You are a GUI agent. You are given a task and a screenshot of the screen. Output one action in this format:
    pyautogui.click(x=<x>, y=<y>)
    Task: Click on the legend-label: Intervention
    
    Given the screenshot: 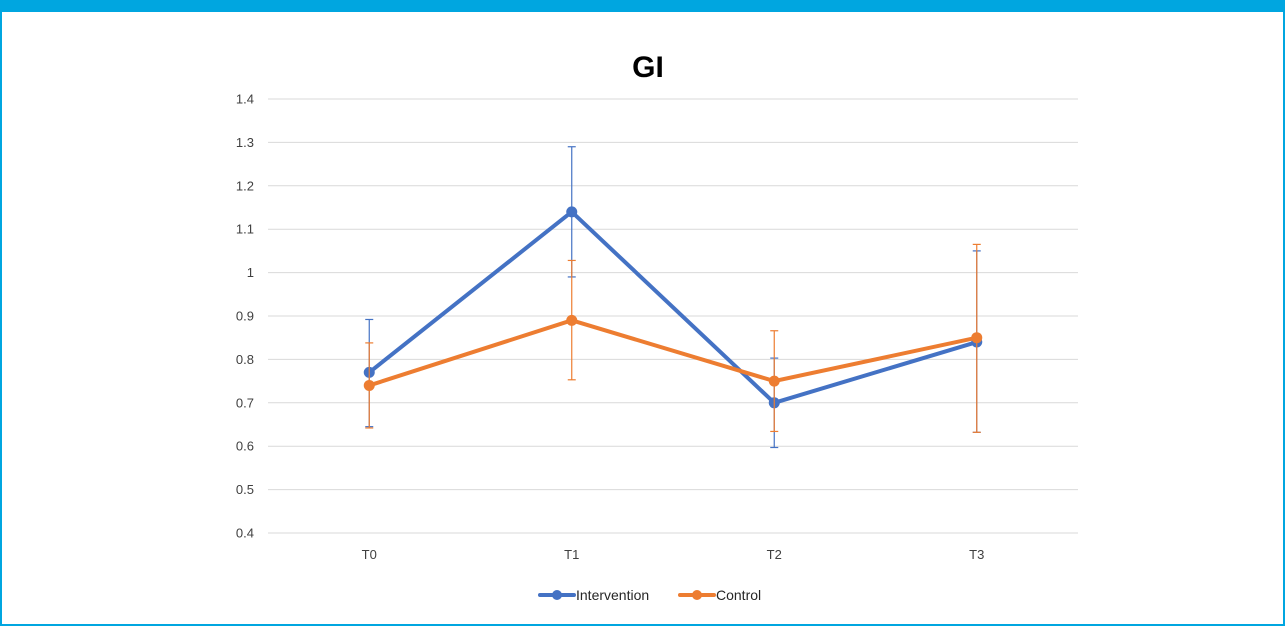 What is the action you would take?
    pyautogui.click(x=612, y=595)
    